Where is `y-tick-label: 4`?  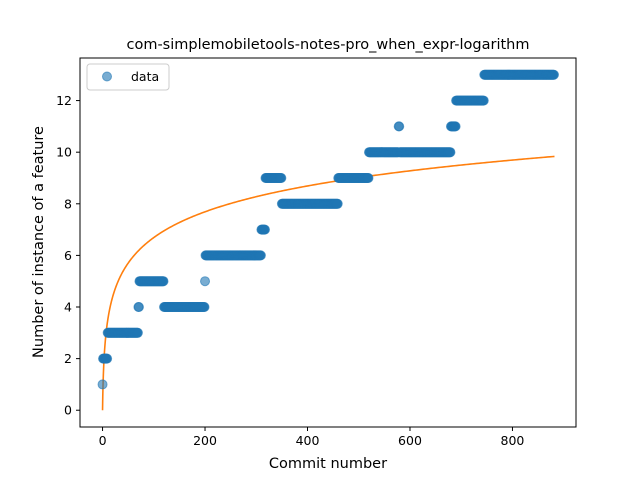 y-tick-label: 4 is located at coordinates (68, 307).